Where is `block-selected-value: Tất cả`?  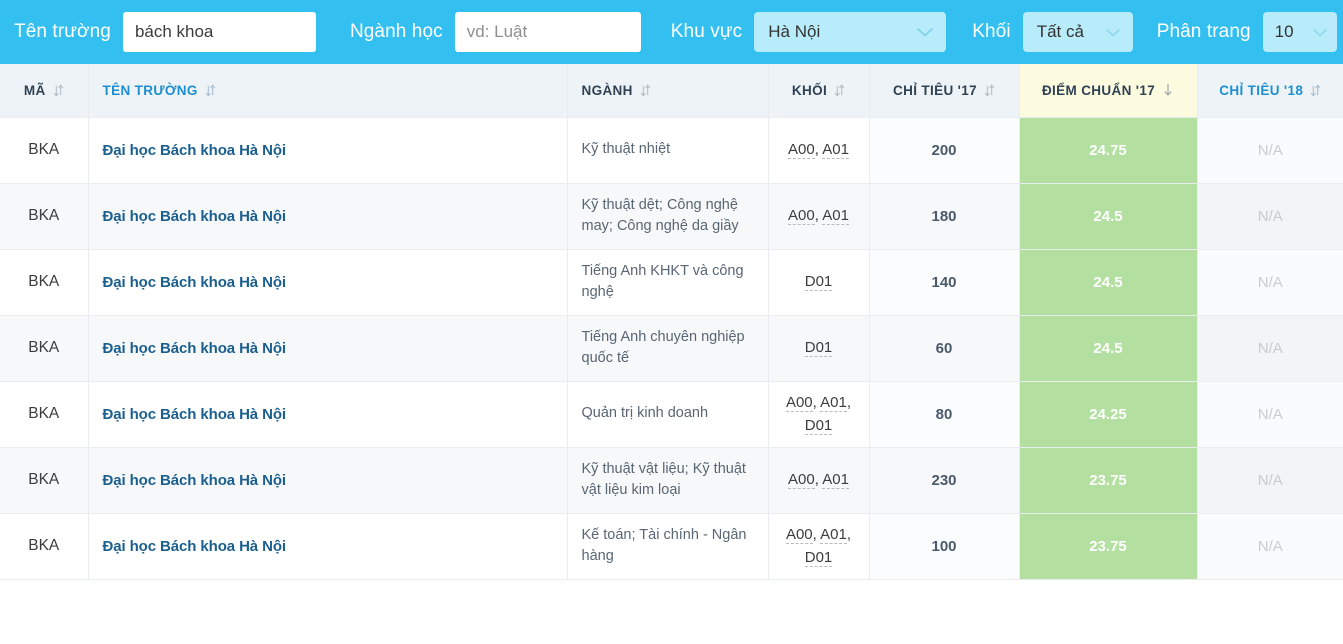
block-selected-value: Tất cả is located at coordinates (1060, 31).